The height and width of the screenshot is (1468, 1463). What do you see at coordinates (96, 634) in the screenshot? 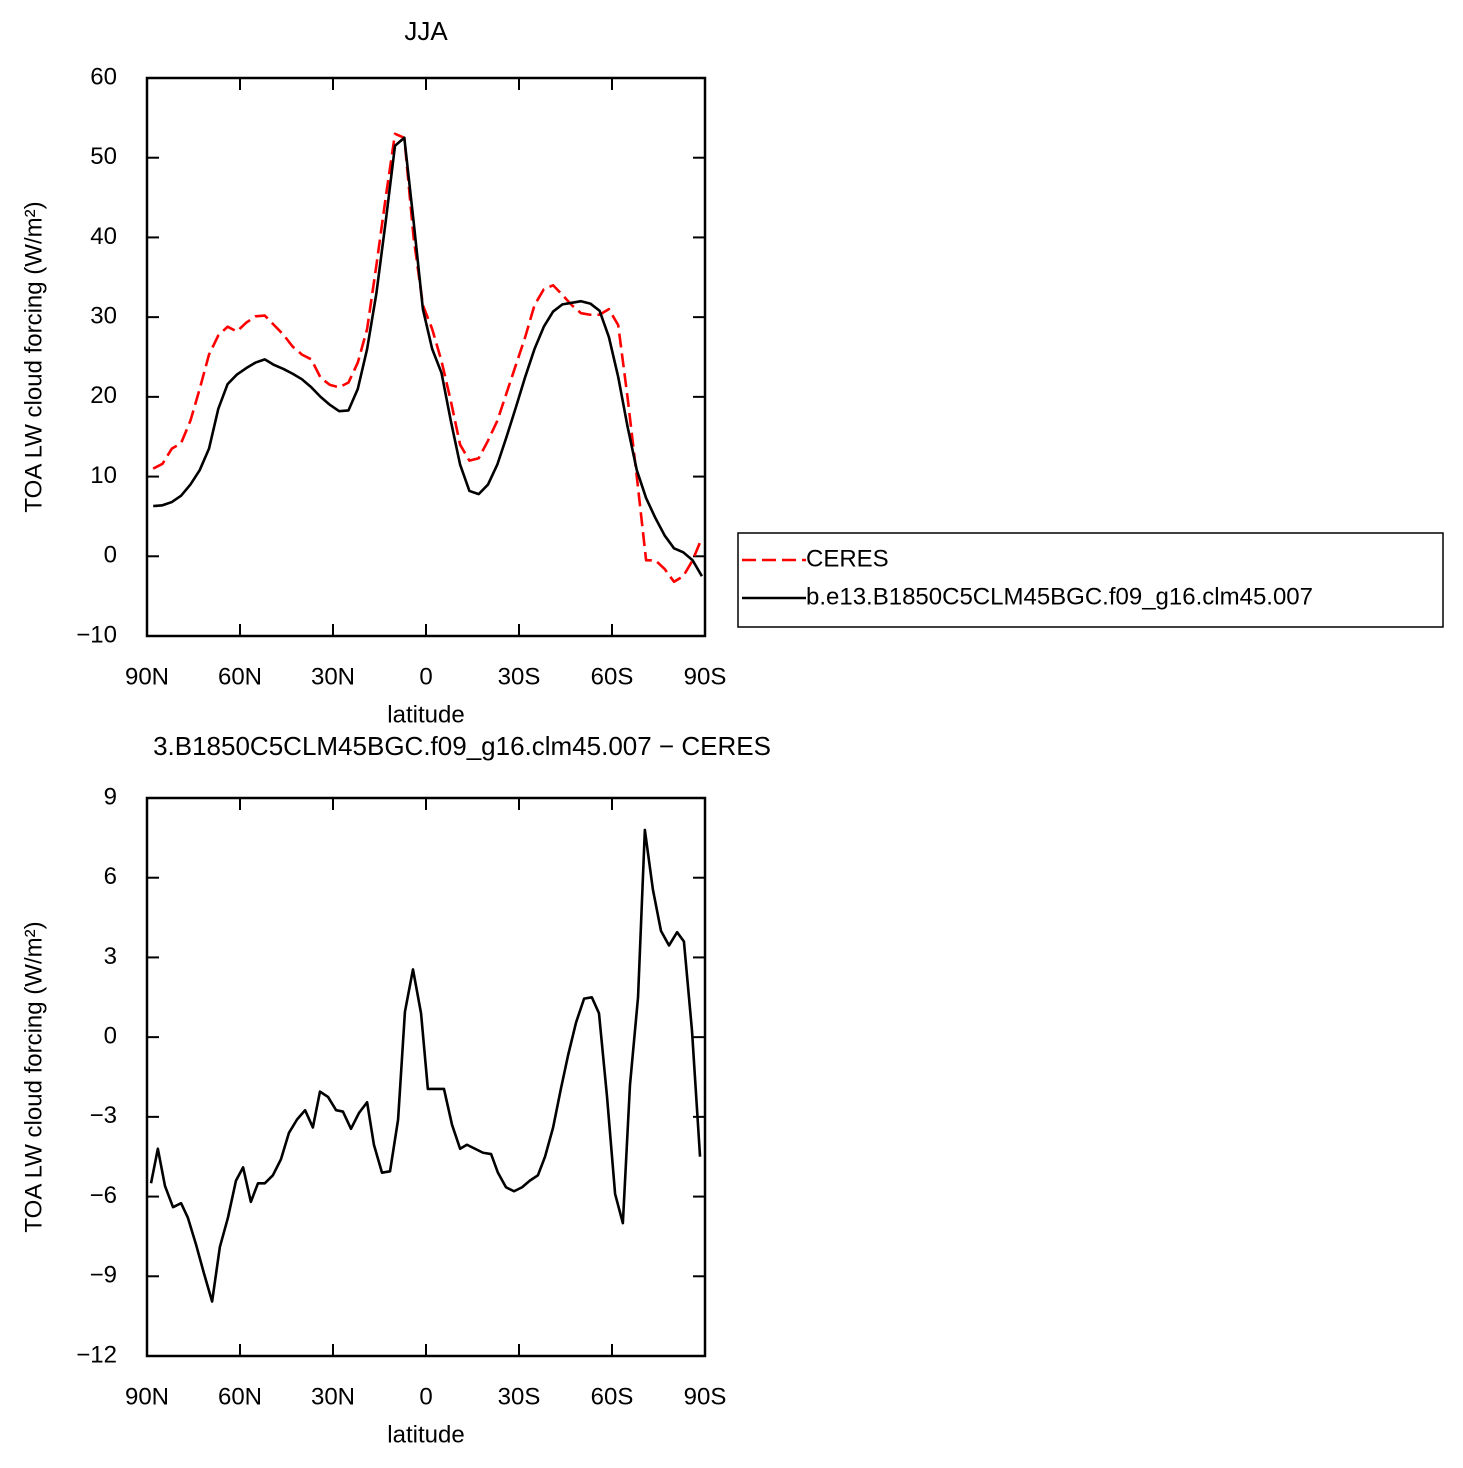
I see `y-tick-label: −10` at bounding box center [96, 634].